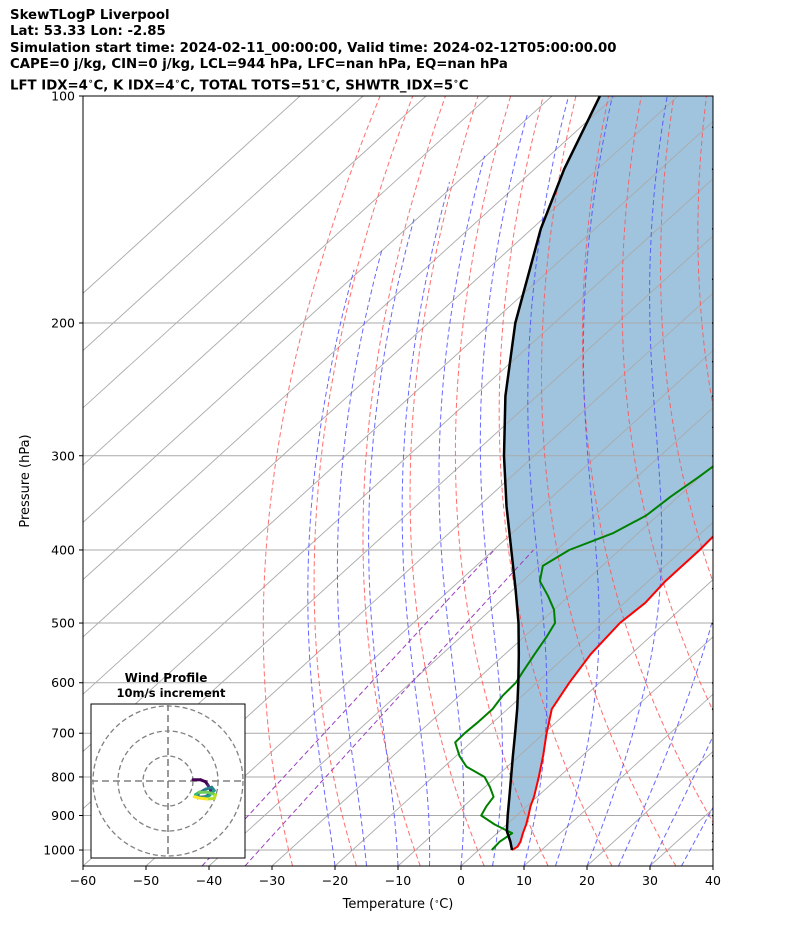  I want to click on y-tick-label: 1000, so click(59, 850).